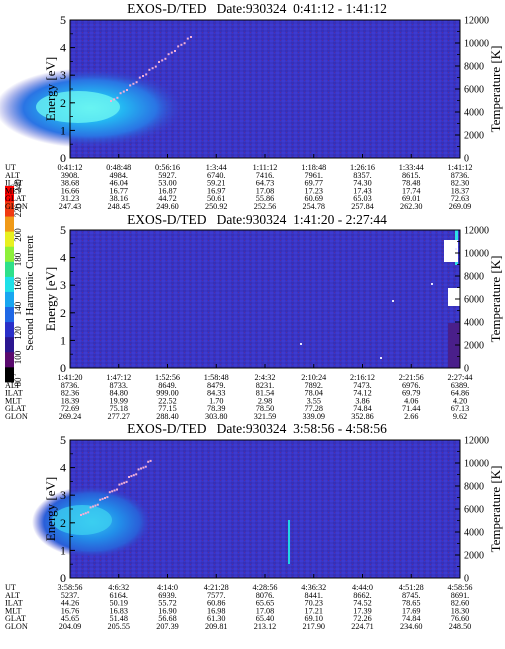 Image resolution: width=505 pixels, height=649 pixels. What do you see at coordinates (63, 368) in the screenshot?
I see `energy-tick-label: 0` at bounding box center [63, 368].